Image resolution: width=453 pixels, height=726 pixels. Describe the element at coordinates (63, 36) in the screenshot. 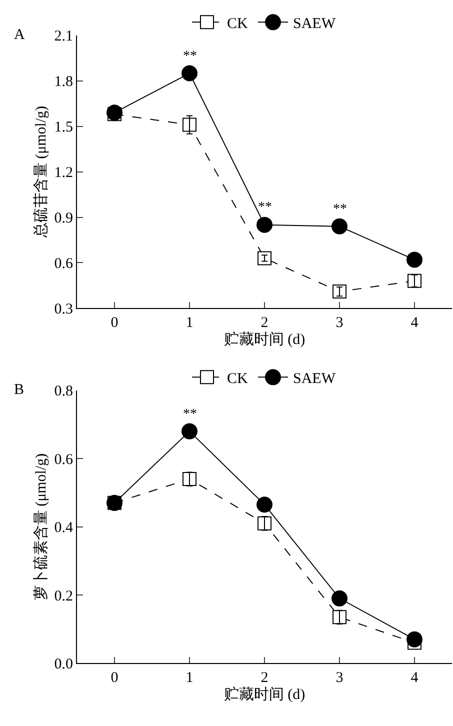

I see `y-tick-label: 2.1` at that location.